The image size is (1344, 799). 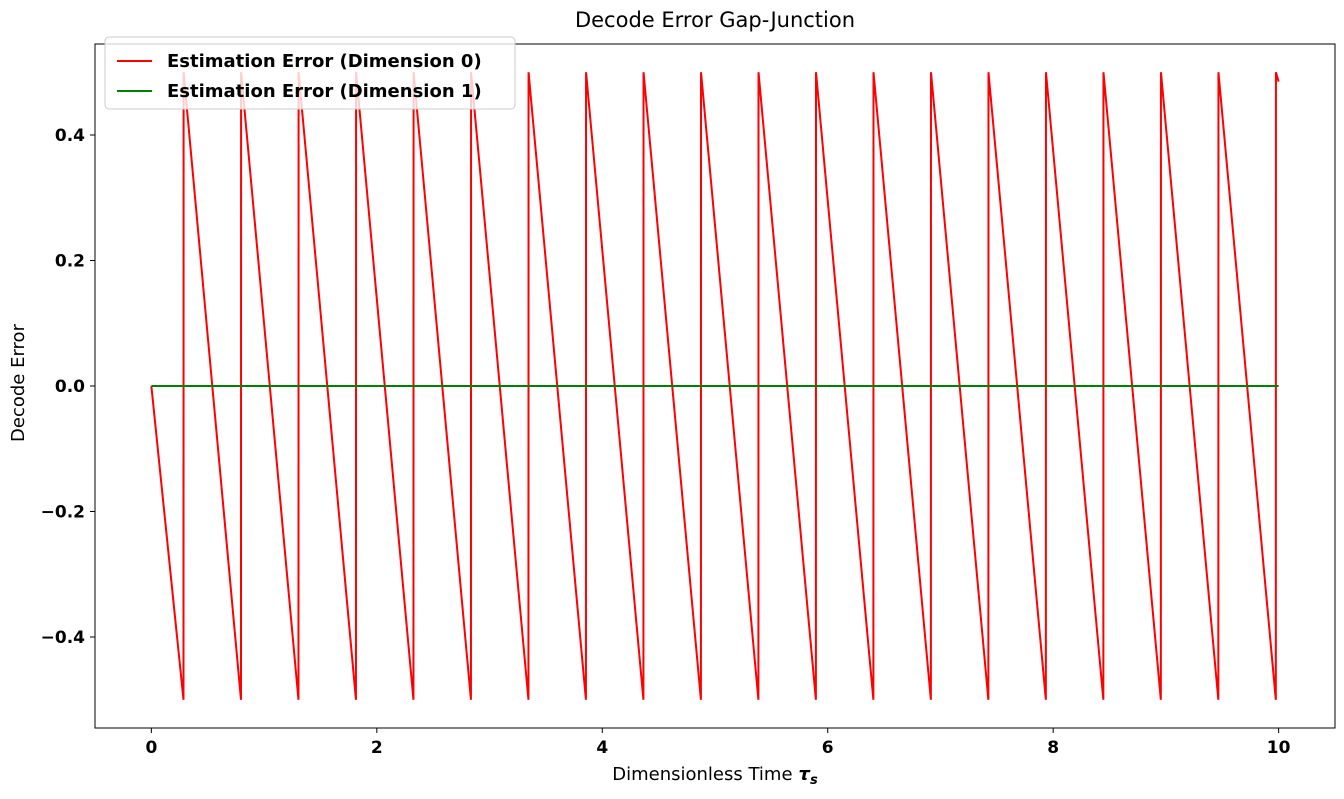 What do you see at coordinates (63, 638) in the screenshot?
I see `y-tick-label: −0.4` at bounding box center [63, 638].